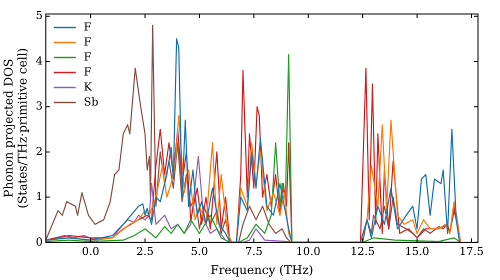  Describe the element at coordinates (362, 251) in the screenshot. I see `x-tick-label: 12.5` at that location.